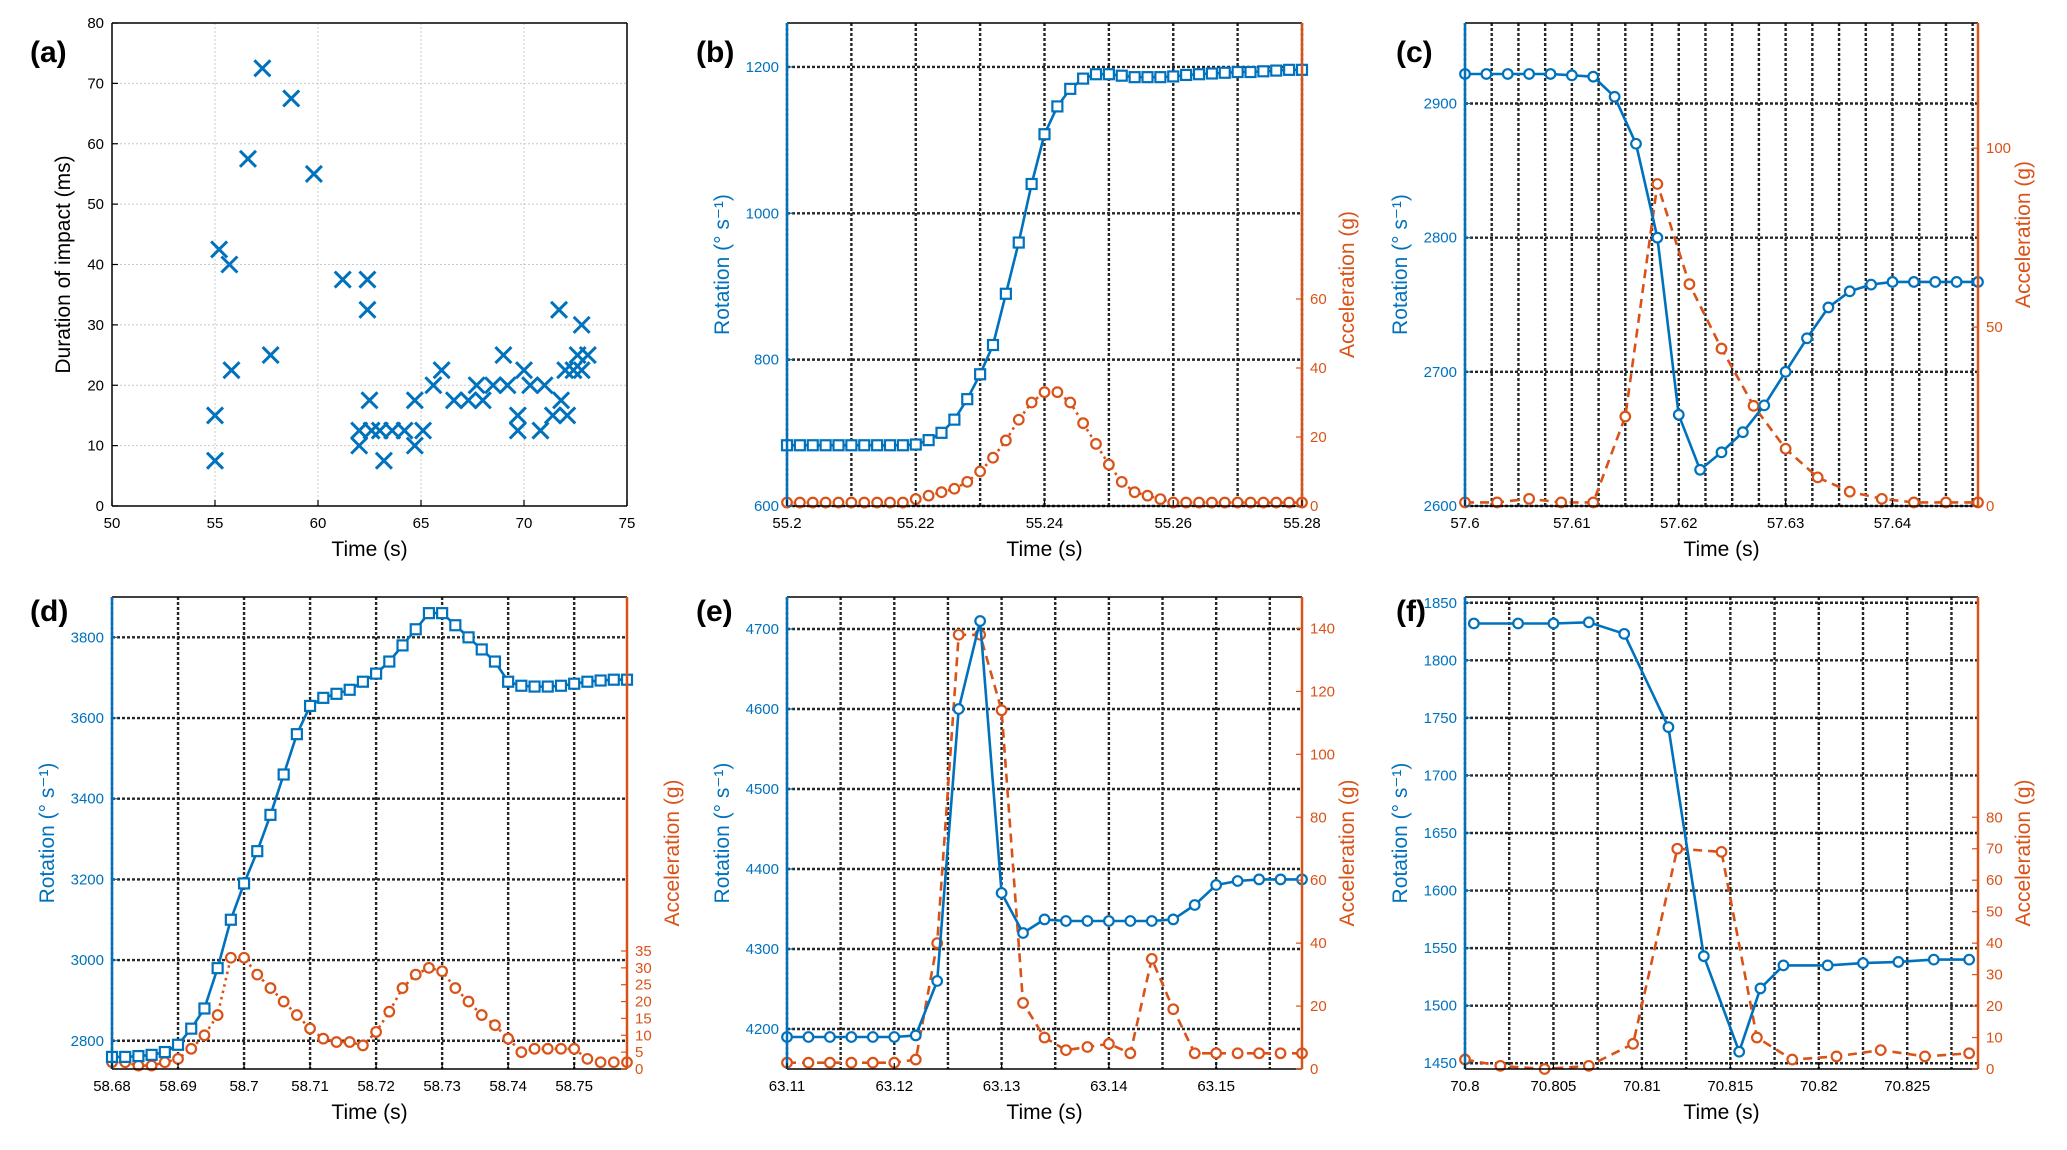  What do you see at coordinates (48, 52) in the screenshot?
I see `panel-label-a: (a)` at bounding box center [48, 52].